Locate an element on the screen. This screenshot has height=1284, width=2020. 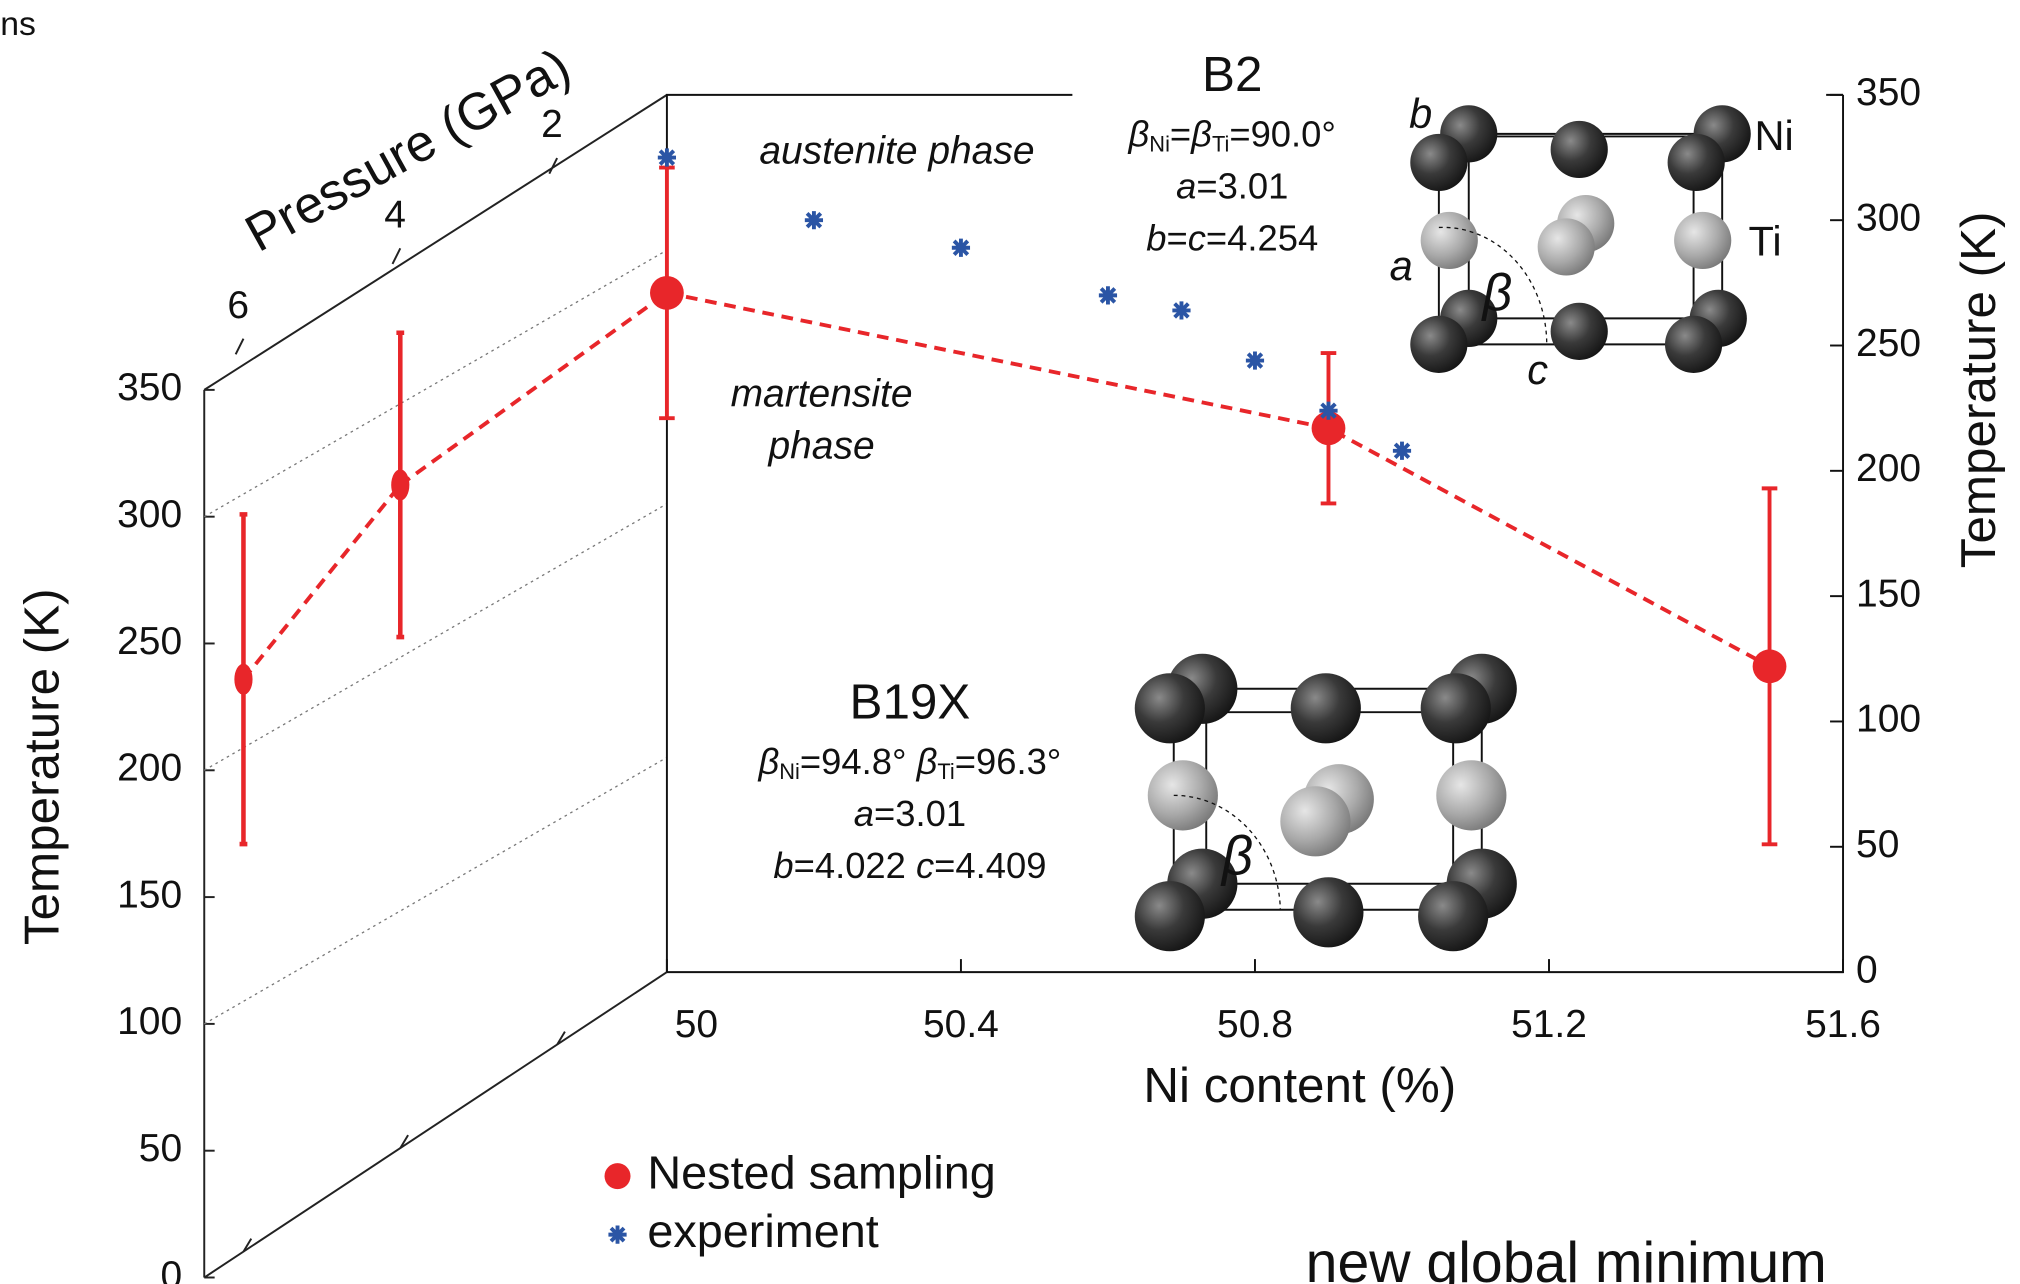
text-part: =4.409 is located at coordinates (990, 865).